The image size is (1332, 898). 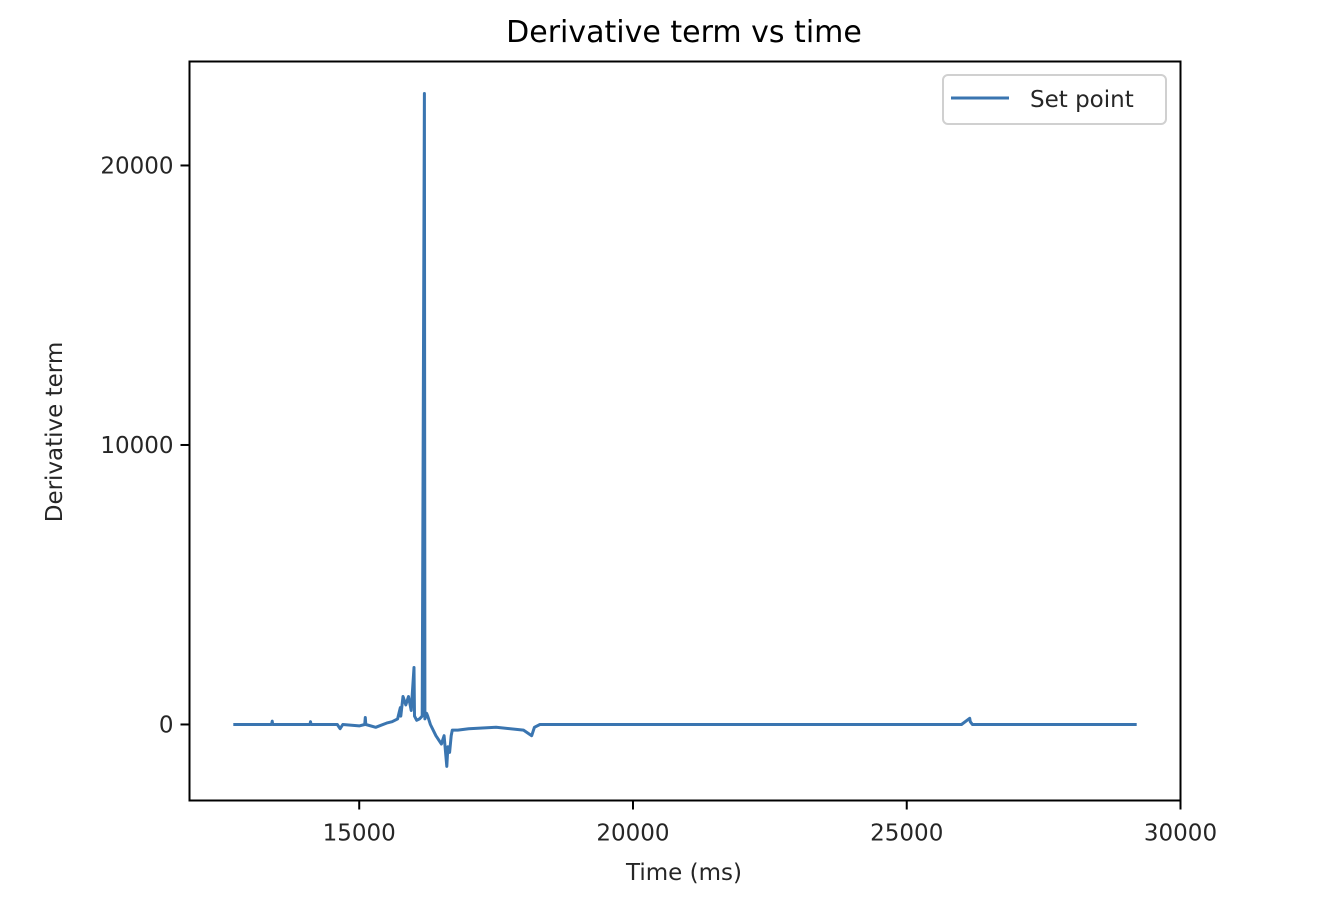 I want to click on y-tick-label: 10000, so click(x=136, y=446).